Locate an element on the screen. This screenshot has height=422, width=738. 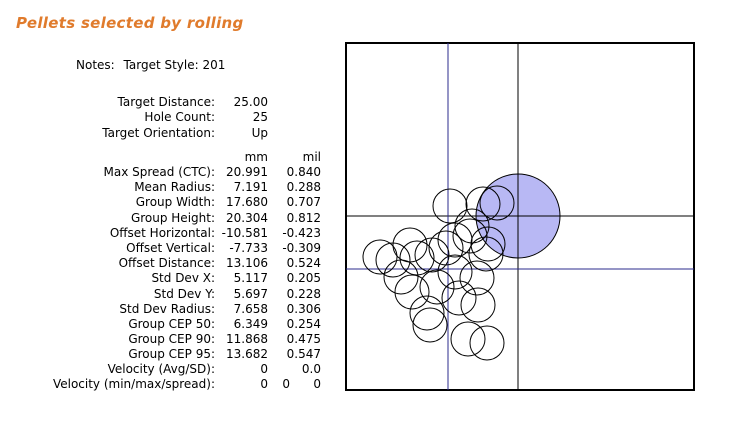
stat-mil-value: 0.524 is located at coordinates (303, 263).